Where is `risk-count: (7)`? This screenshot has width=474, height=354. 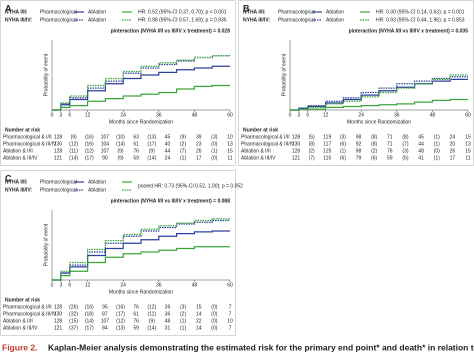 risk-count: (7) is located at coordinates (405, 144).